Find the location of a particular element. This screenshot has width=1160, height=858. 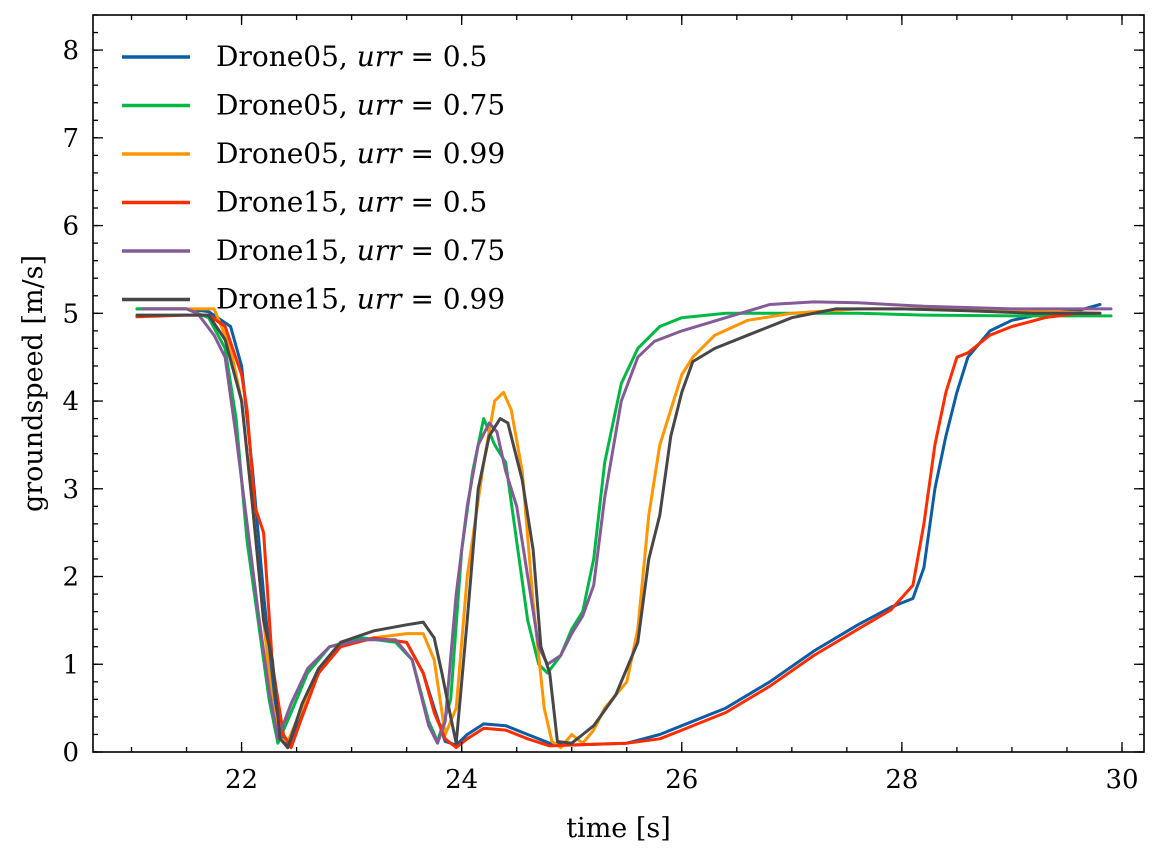

x-tick-label: 26 is located at coordinates (681, 780).